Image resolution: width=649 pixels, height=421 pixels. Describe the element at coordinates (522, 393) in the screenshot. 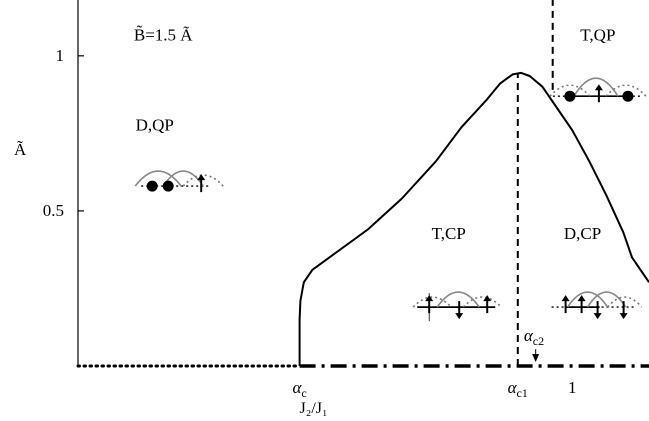

I see `x-tick-label-subscript: c1` at that location.